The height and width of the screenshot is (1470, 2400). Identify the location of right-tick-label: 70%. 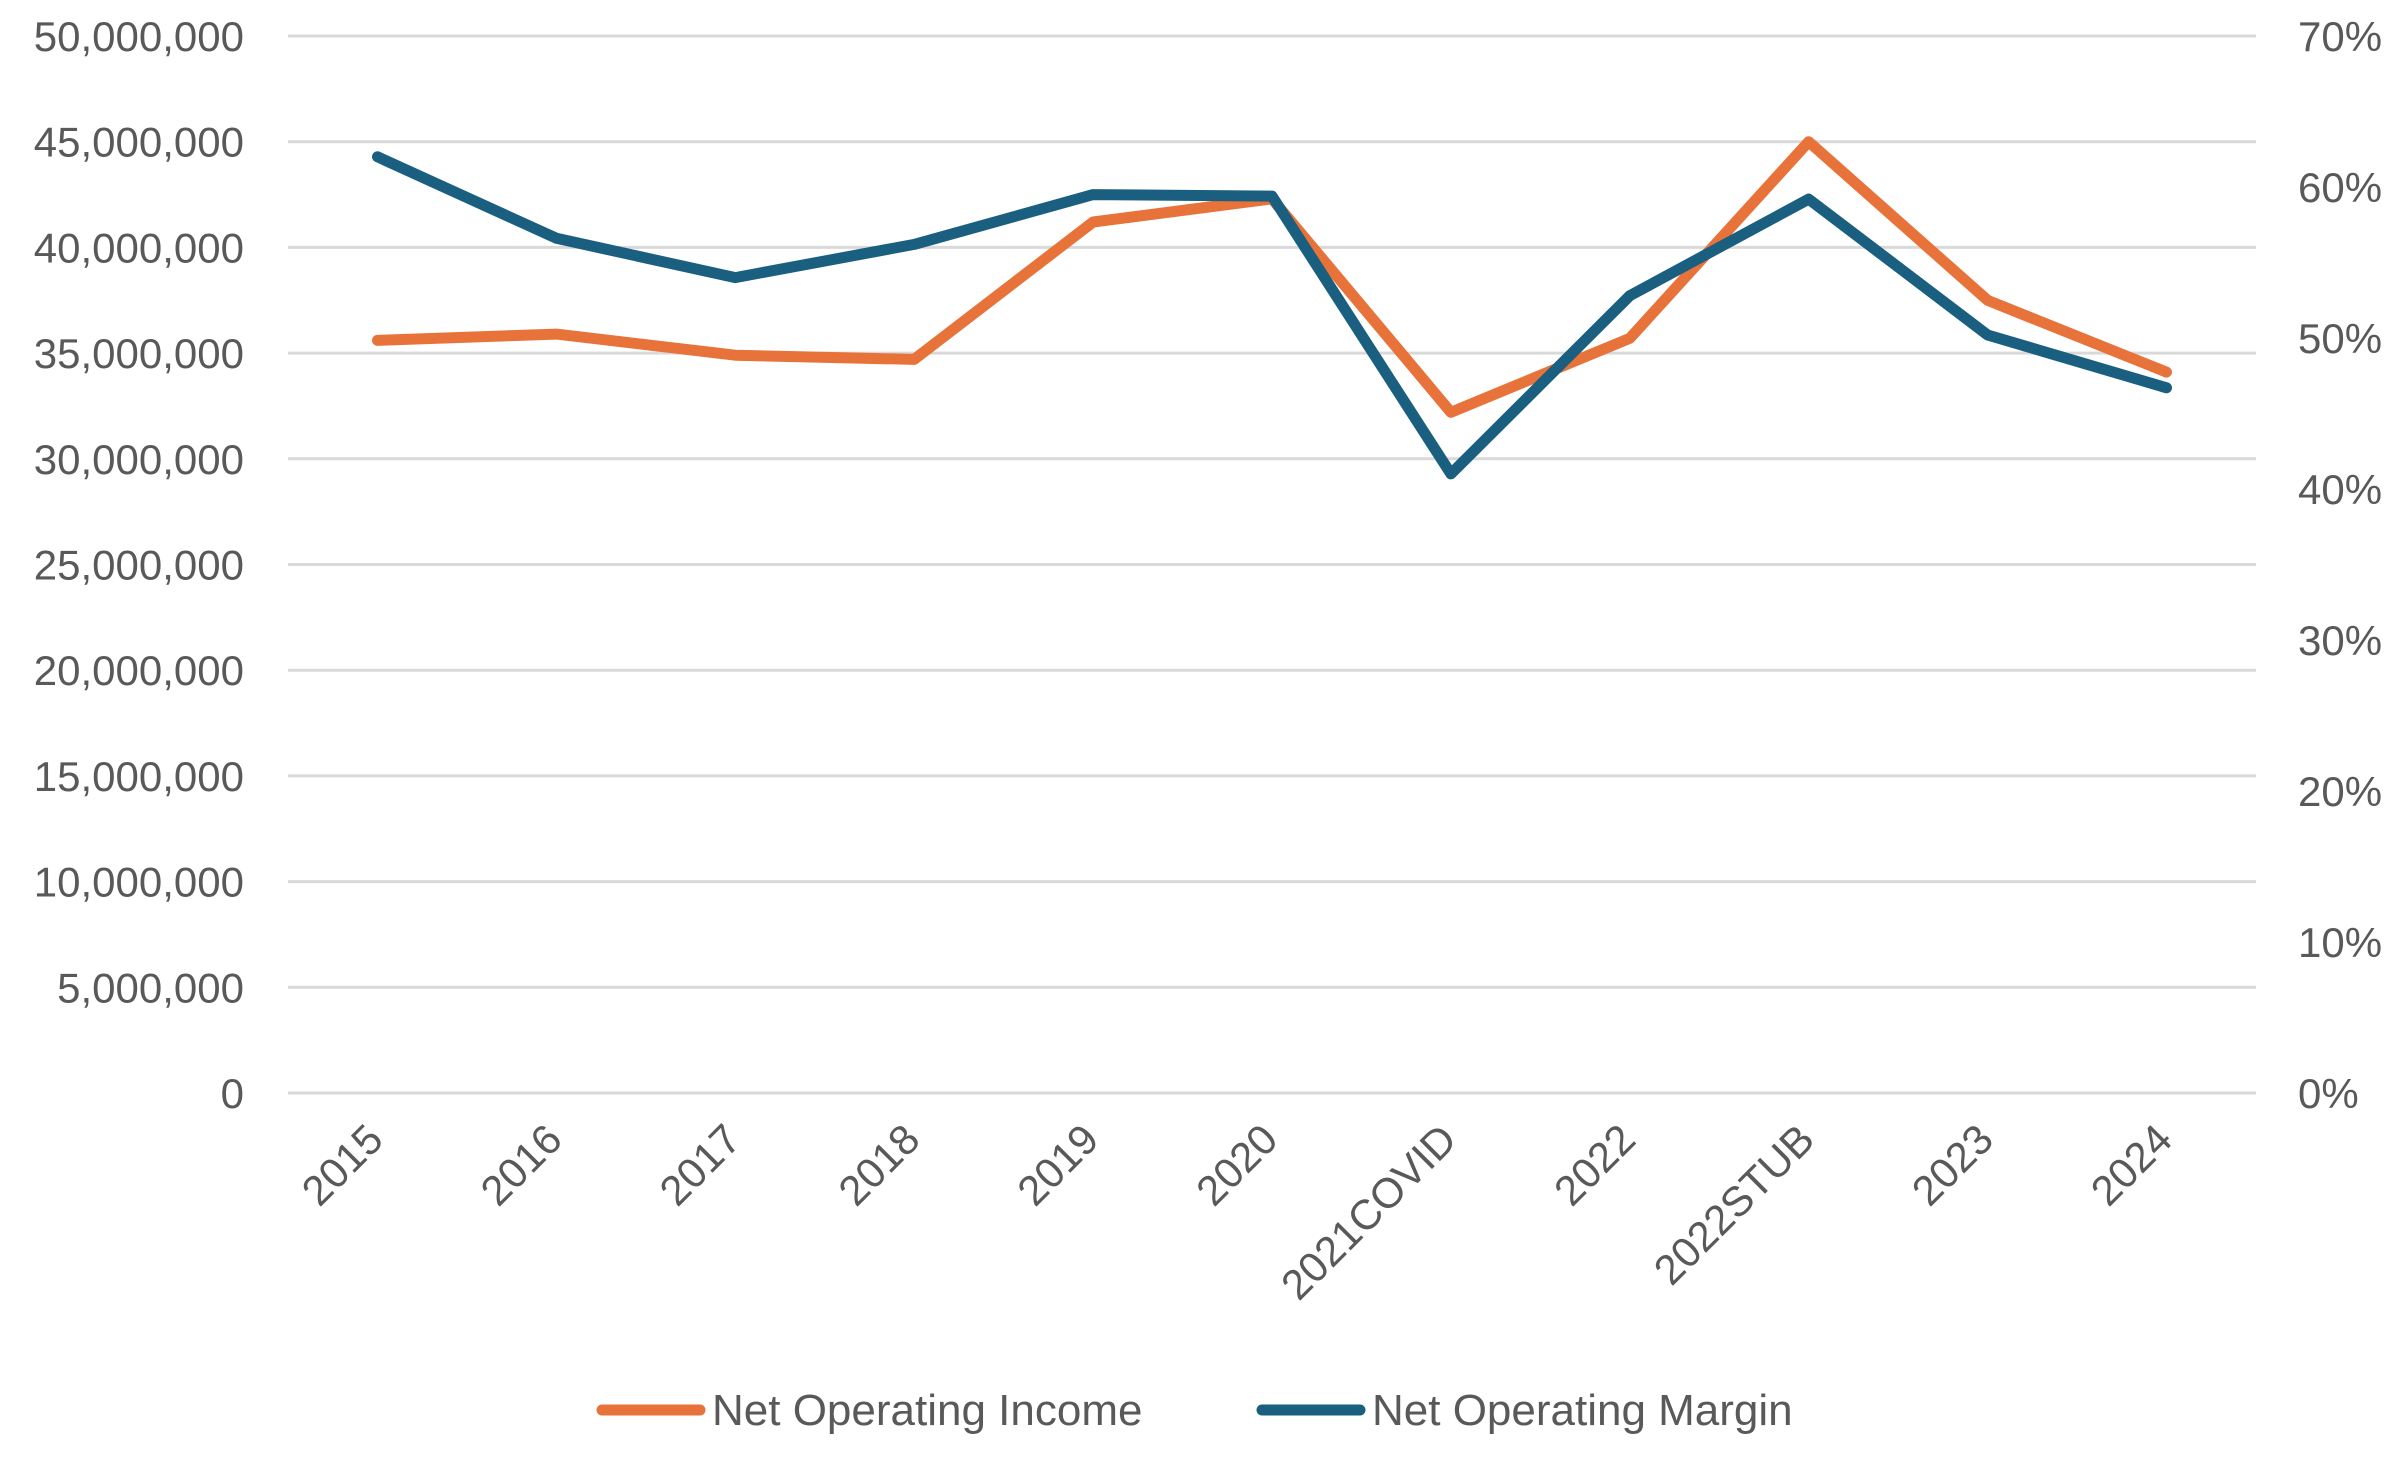
(2340, 36).